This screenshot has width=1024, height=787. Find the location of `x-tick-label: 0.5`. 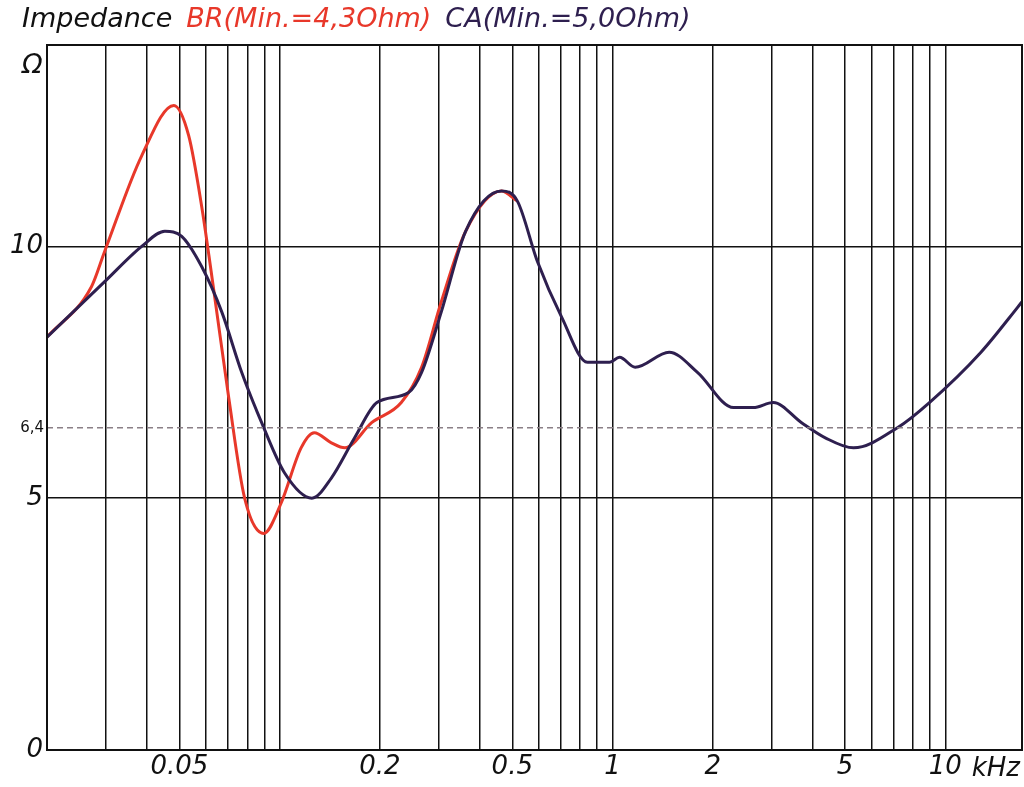

x-tick-label: 0.5 is located at coordinates (512, 765).